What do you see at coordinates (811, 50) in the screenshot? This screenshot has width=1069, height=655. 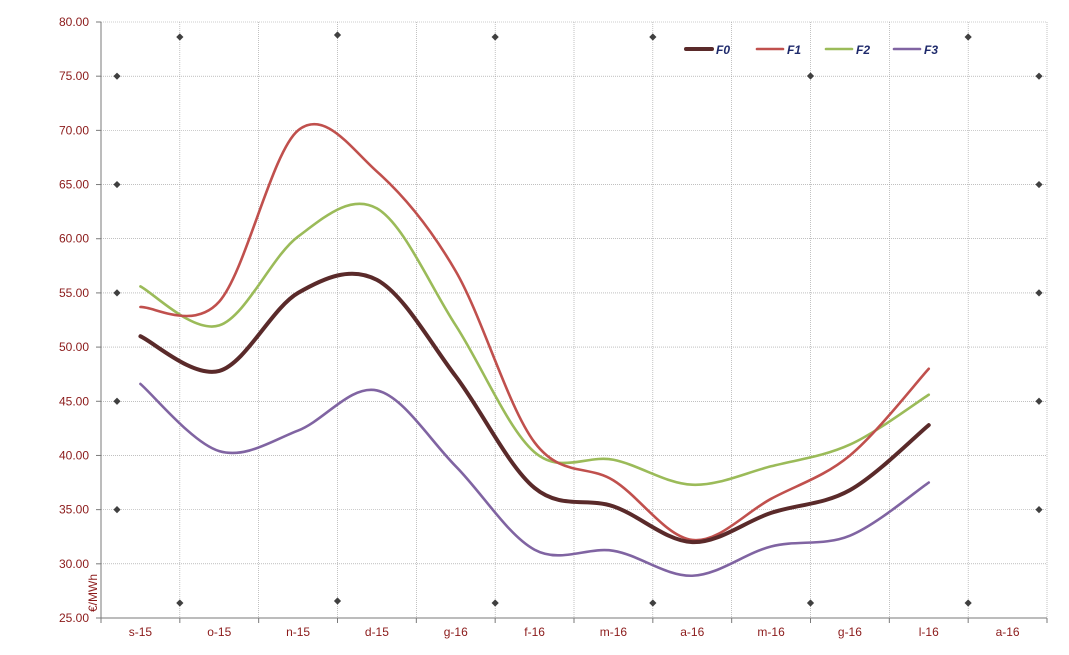 I see `legend: F0 F1 F2 F3` at bounding box center [811, 50].